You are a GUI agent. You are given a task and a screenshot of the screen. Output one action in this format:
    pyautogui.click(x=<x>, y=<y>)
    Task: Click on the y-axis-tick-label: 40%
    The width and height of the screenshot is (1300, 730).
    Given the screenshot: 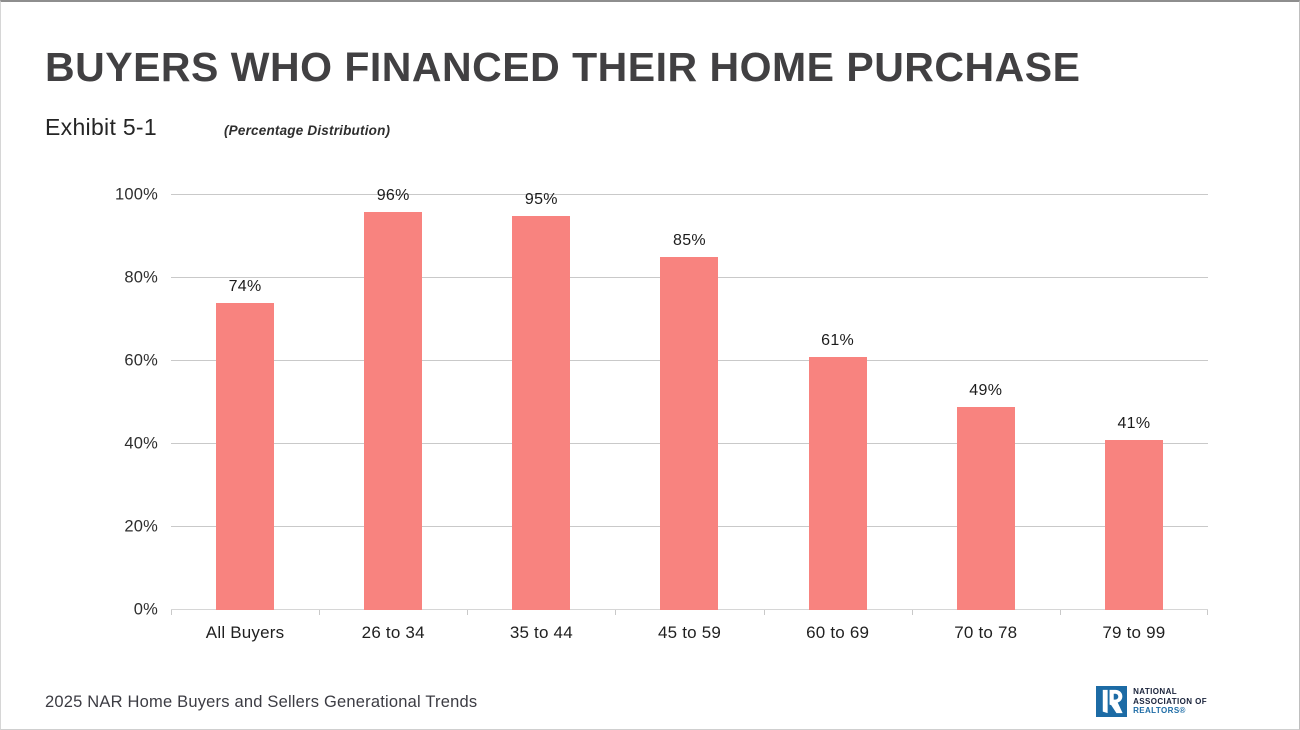 What is the action you would take?
    pyautogui.click(x=141, y=443)
    